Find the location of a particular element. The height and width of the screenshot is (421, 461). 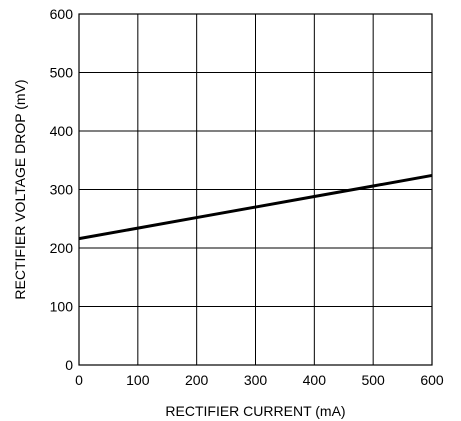

y-tick-label: 100 is located at coordinates (62, 307).